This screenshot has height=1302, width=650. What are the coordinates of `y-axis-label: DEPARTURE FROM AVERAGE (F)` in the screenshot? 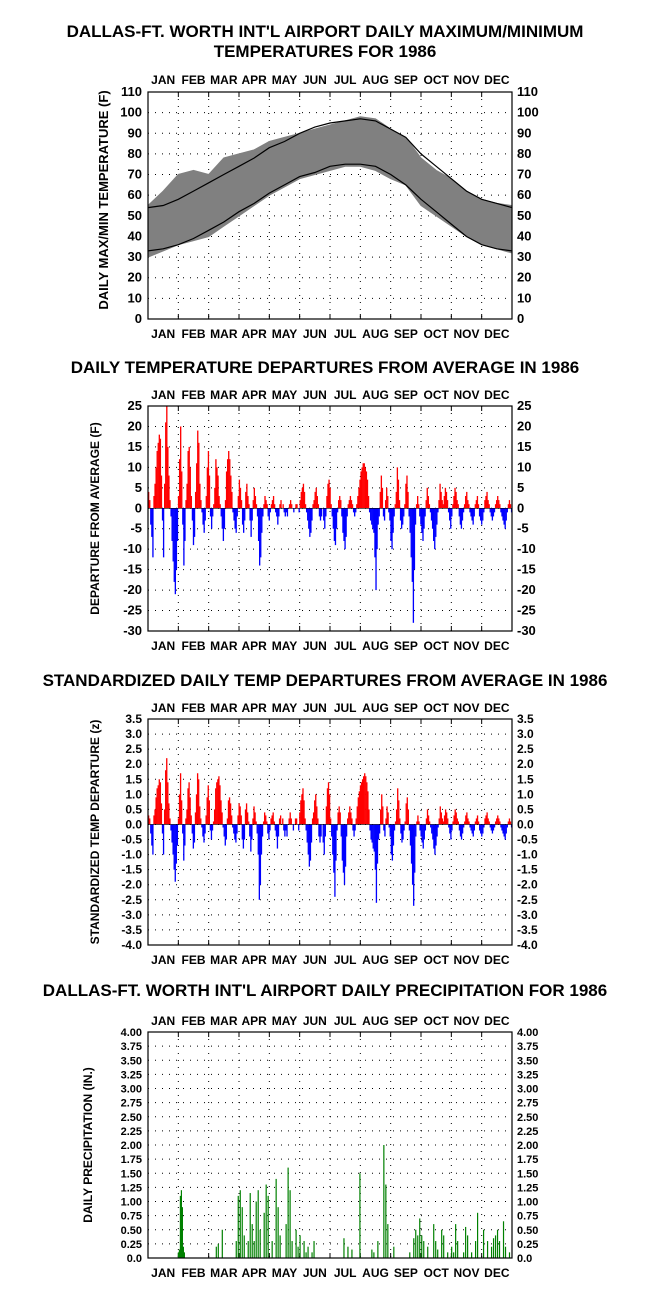 It's located at (95, 518).